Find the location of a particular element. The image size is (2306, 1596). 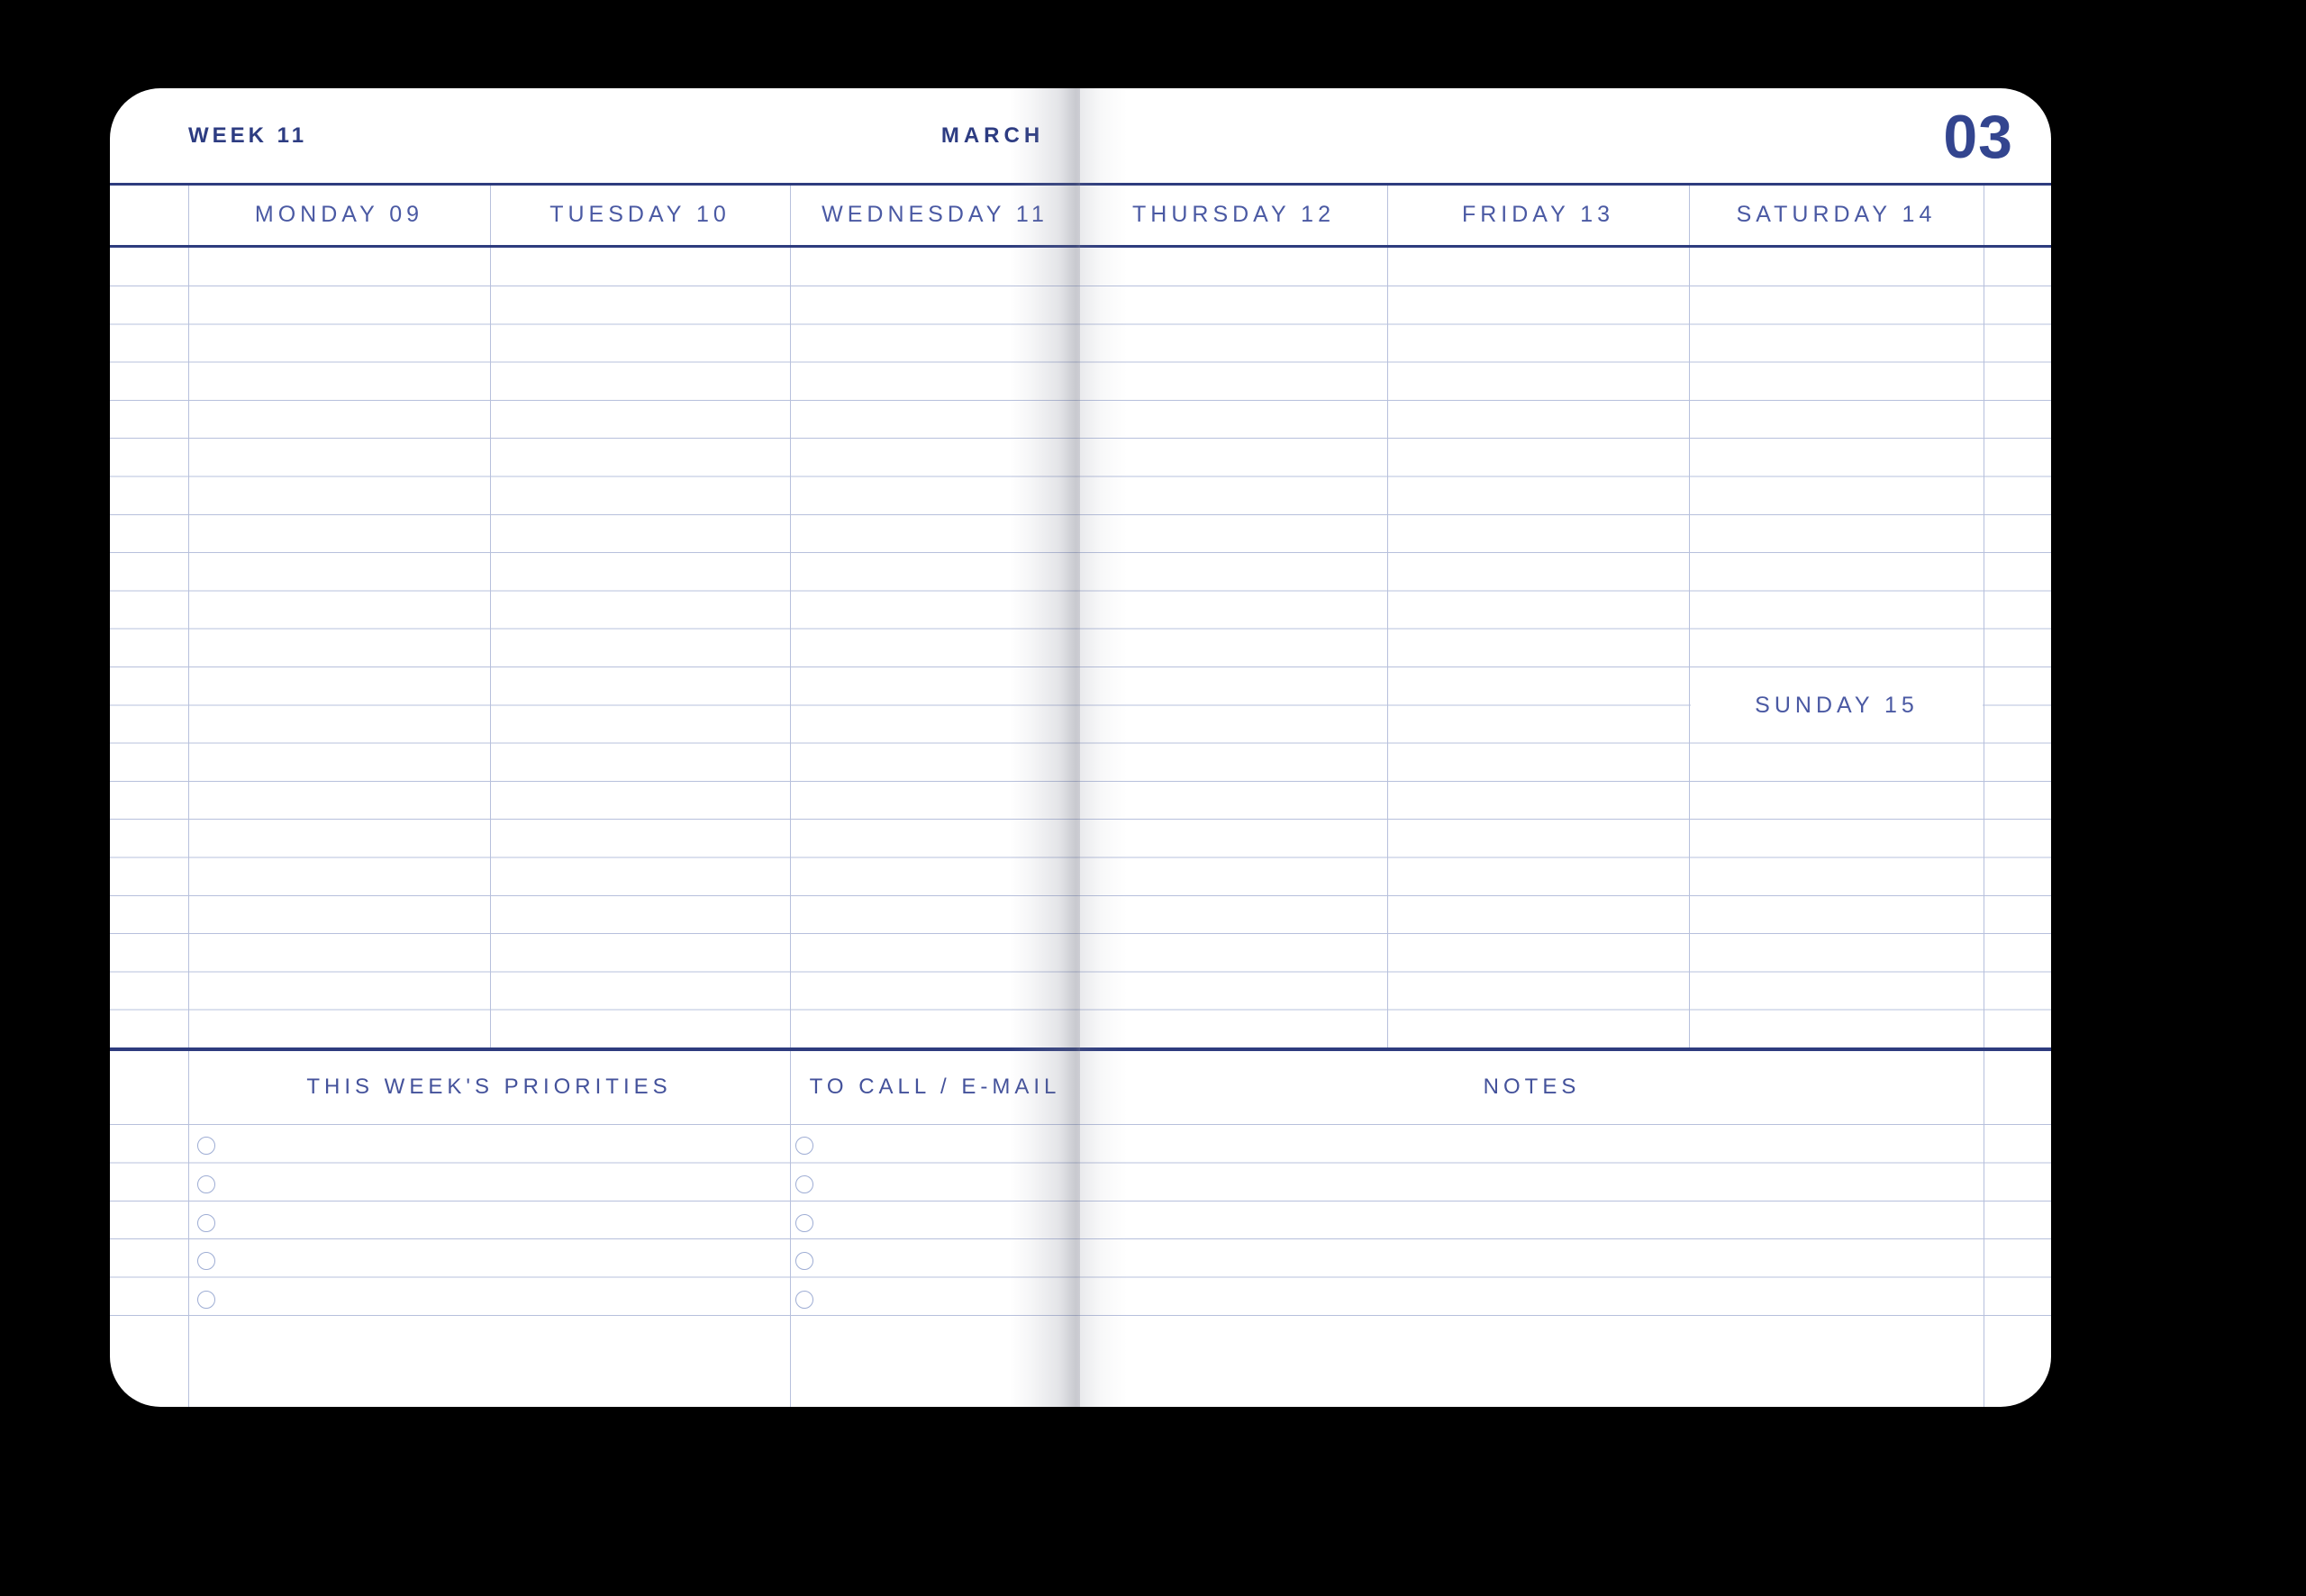

thursday-friday-divider is located at coordinates (1387, 616).